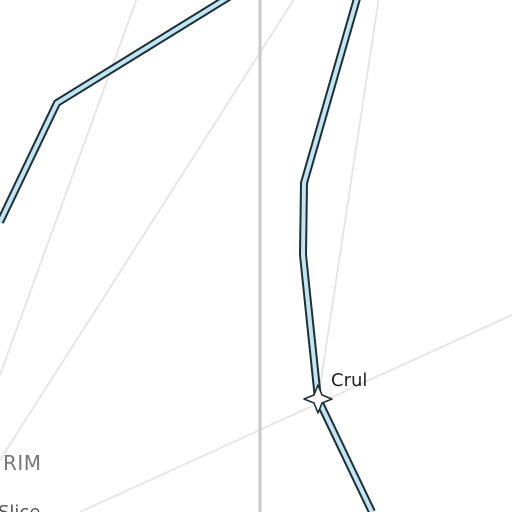 The height and width of the screenshot is (512, 512). Describe the element at coordinates (349, 380) in the screenshot. I see `place-label-crul: Crul` at that location.